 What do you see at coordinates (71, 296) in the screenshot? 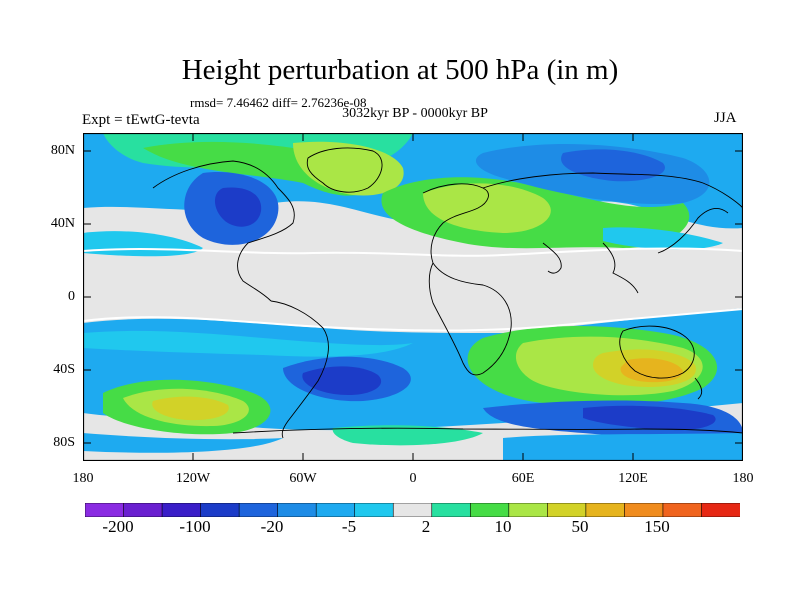
I see `lat-tick-0: 0` at bounding box center [71, 296].